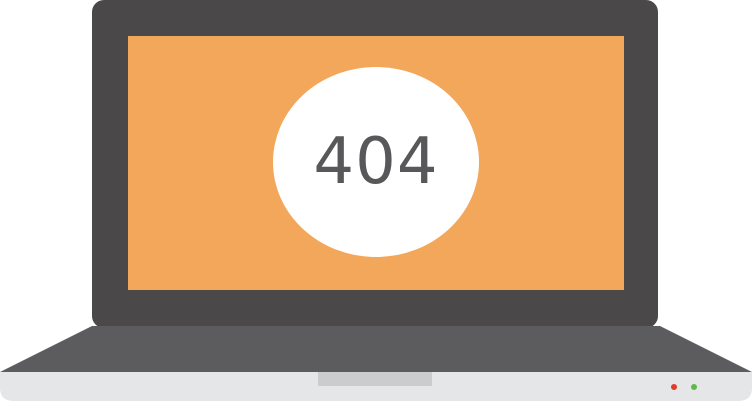 This screenshot has width=752, height=401. Describe the element at coordinates (375, 379) in the screenshot. I see `trackpad-notch` at that location.